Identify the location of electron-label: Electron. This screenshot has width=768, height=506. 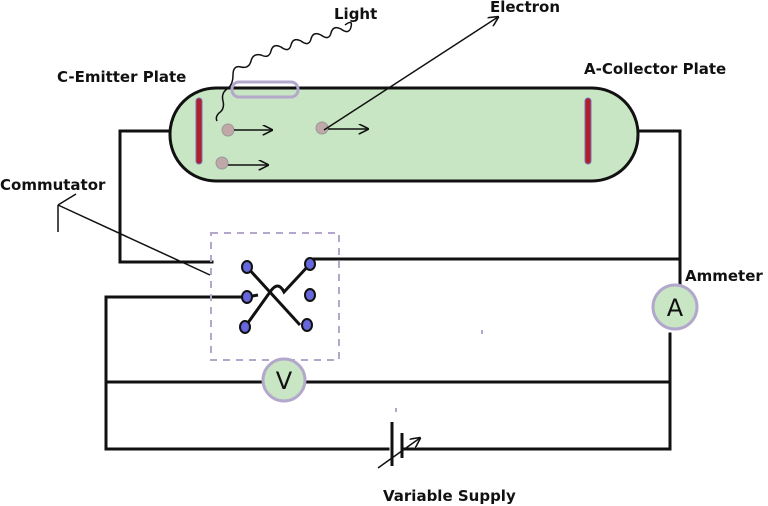
(525, 8).